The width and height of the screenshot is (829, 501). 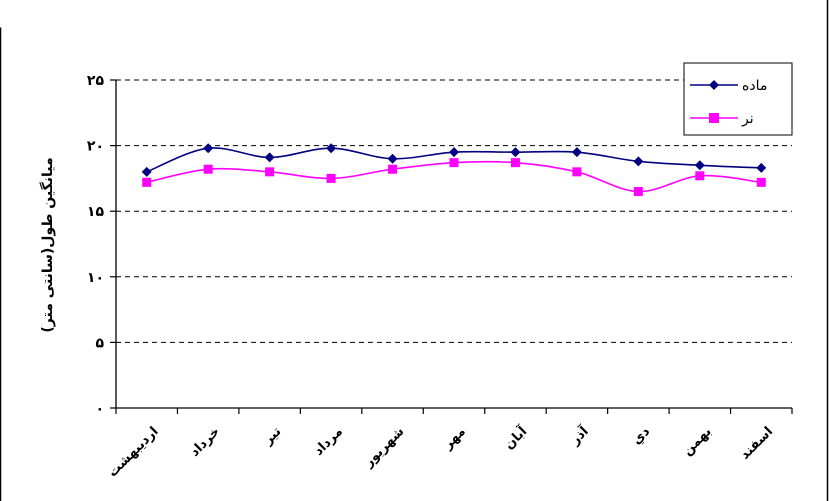 I want to click on legend-item-male: نر, so click(x=722, y=119).